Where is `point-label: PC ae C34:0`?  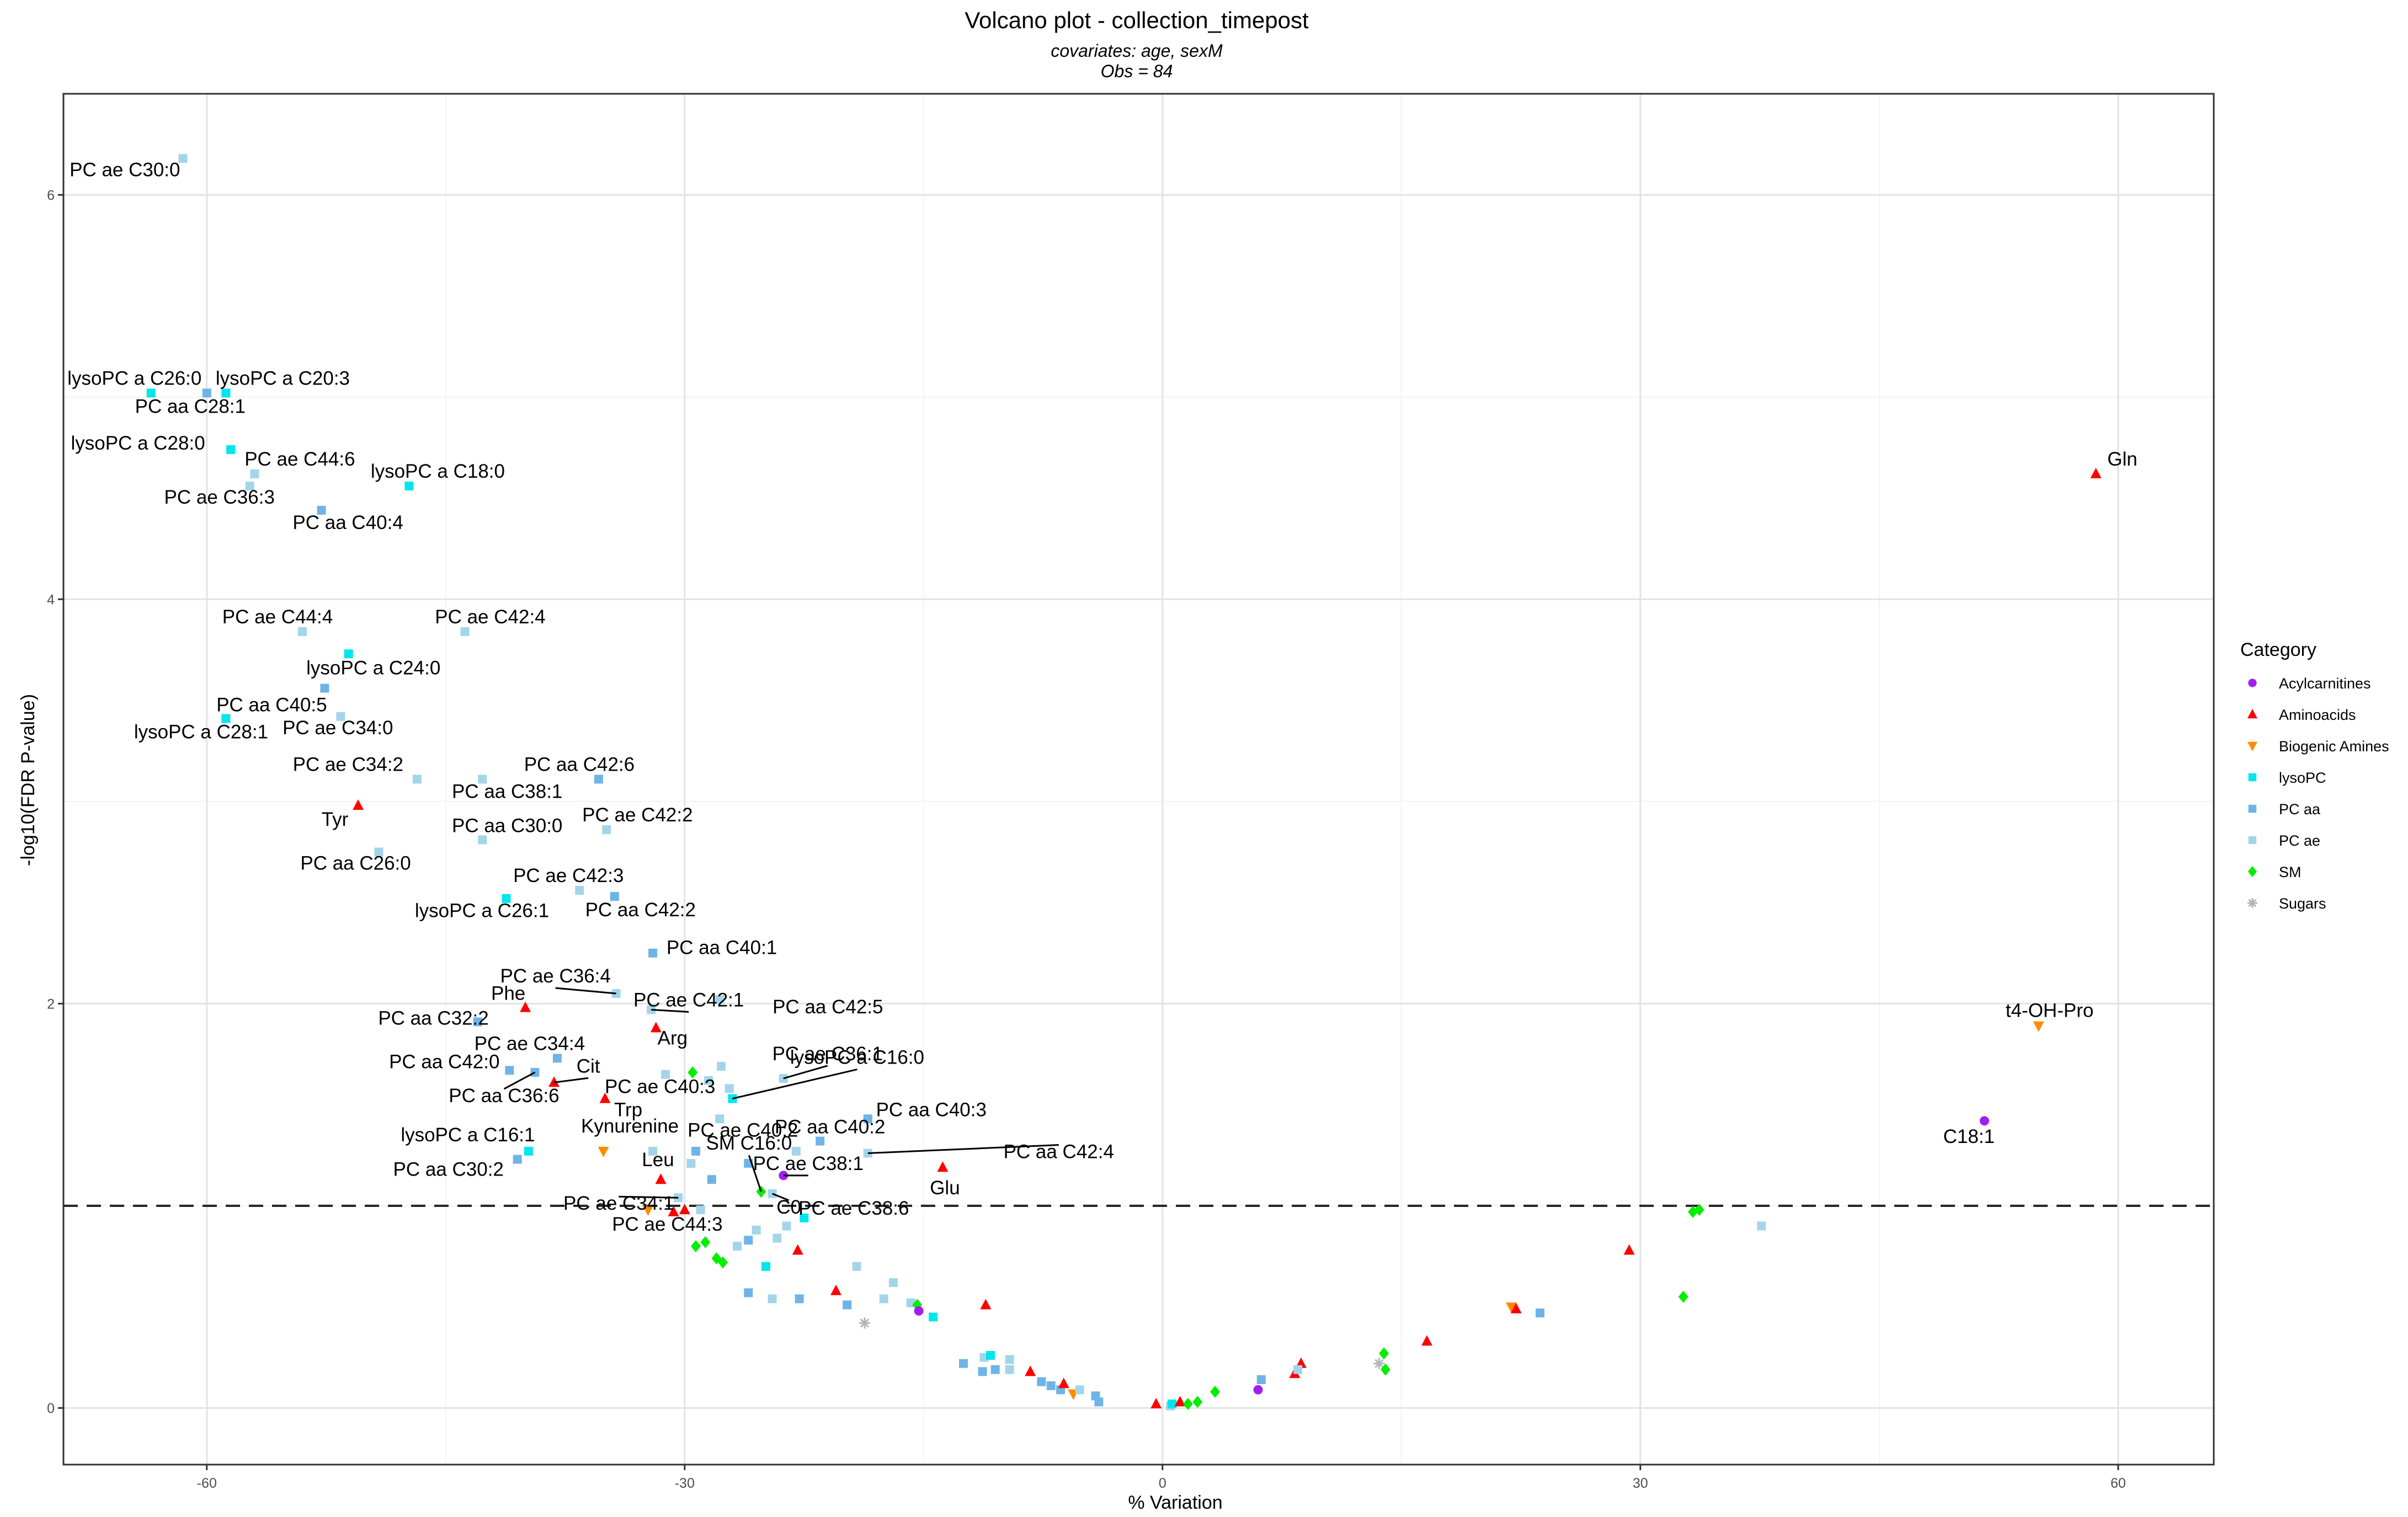 point-label: PC ae C34:0 is located at coordinates (338, 728).